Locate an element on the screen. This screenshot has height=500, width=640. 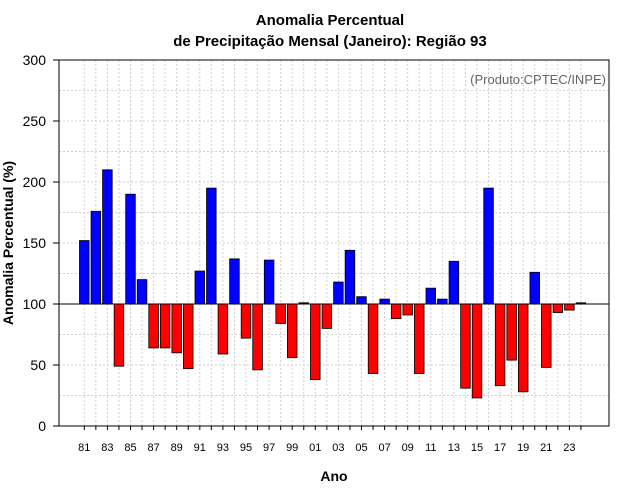
x-tick-label: 81 is located at coordinates (84, 448).